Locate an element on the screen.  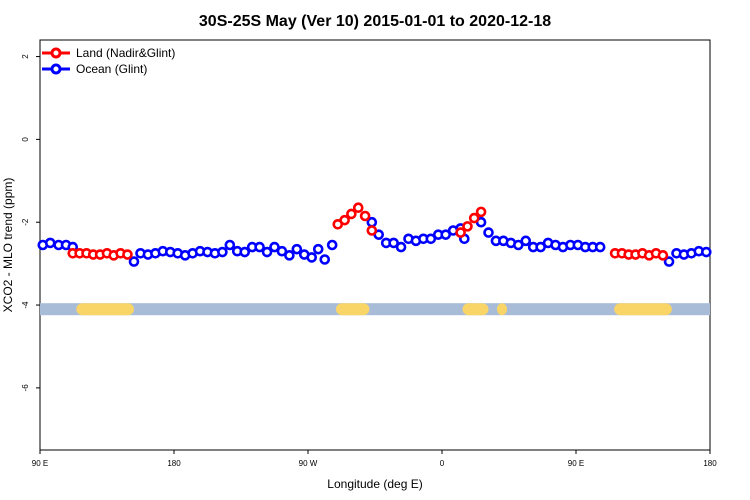
y-tick-label: -6 is located at coordinates (25, 388).